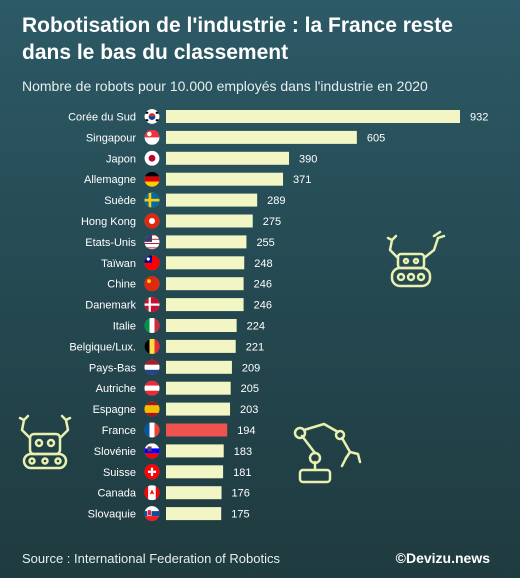 The image size is (520, 578). Describe the element at coordinates (479, 118) in the screenshot. I see `value-label: 932` at that location.